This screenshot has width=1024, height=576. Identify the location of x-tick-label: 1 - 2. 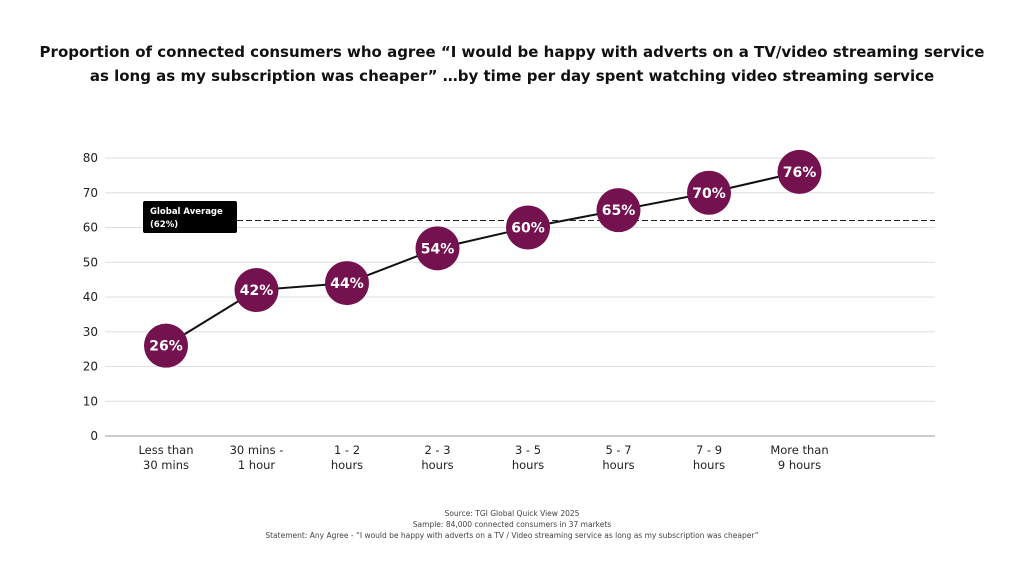
(347, 450).